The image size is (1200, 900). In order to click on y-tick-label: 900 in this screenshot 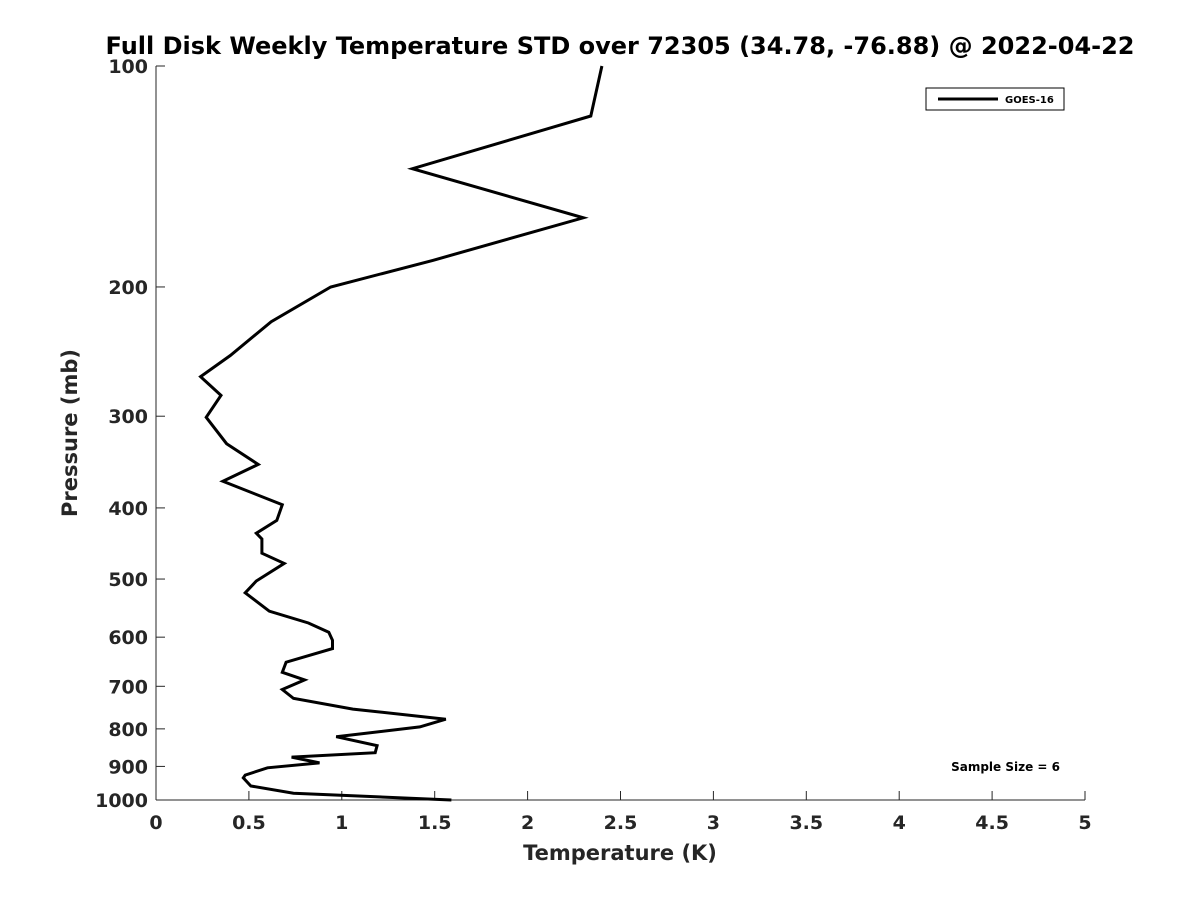, I will do `click(128, 767)`.